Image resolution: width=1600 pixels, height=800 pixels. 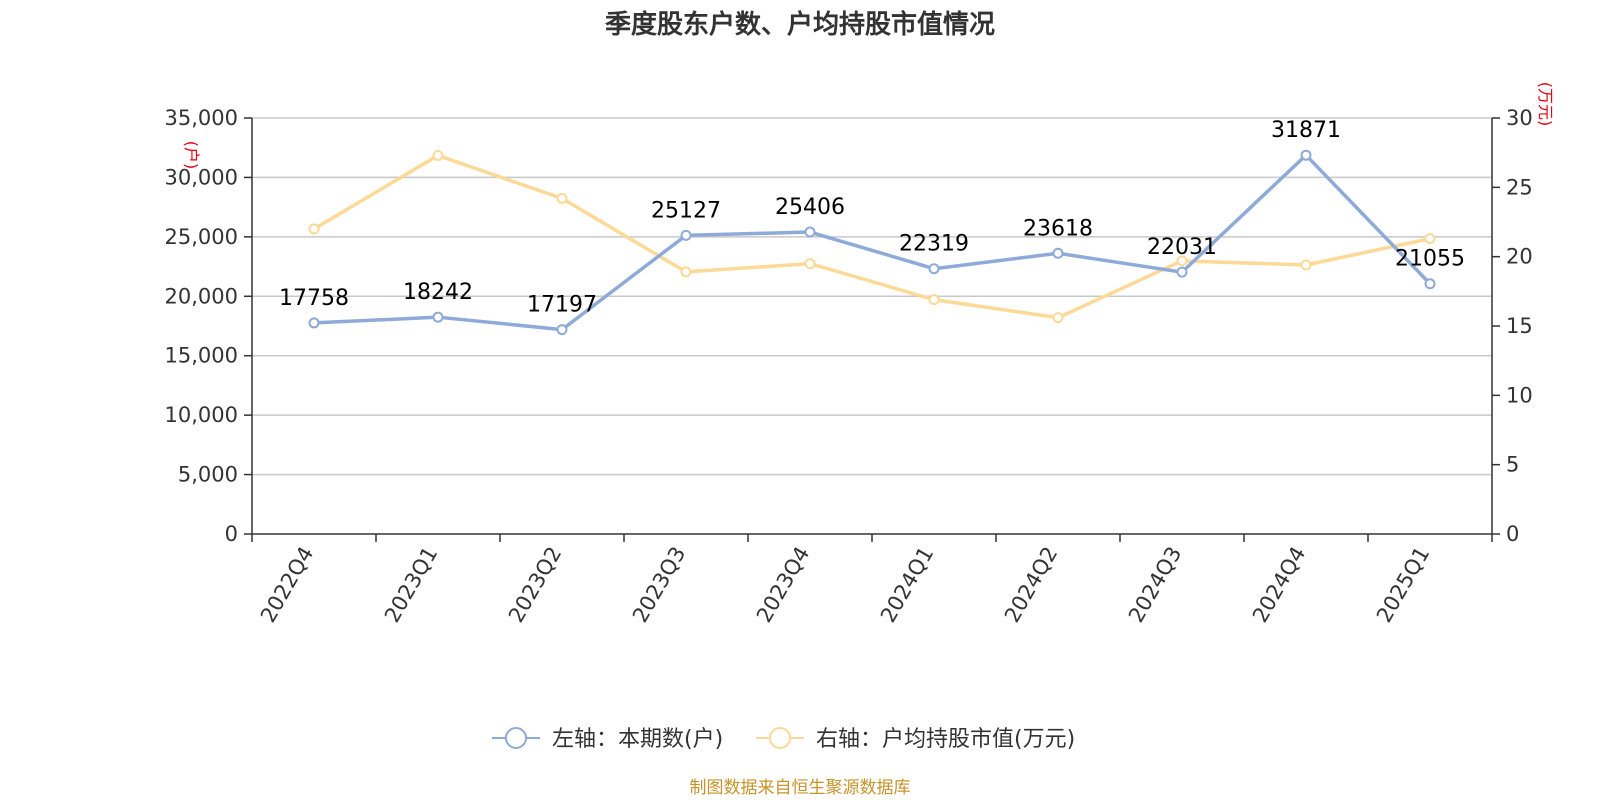 What do you see at coordinates (1430, 259) in the screenshot?
I see `data-label: 21055` at bounding box center [1430, 259].